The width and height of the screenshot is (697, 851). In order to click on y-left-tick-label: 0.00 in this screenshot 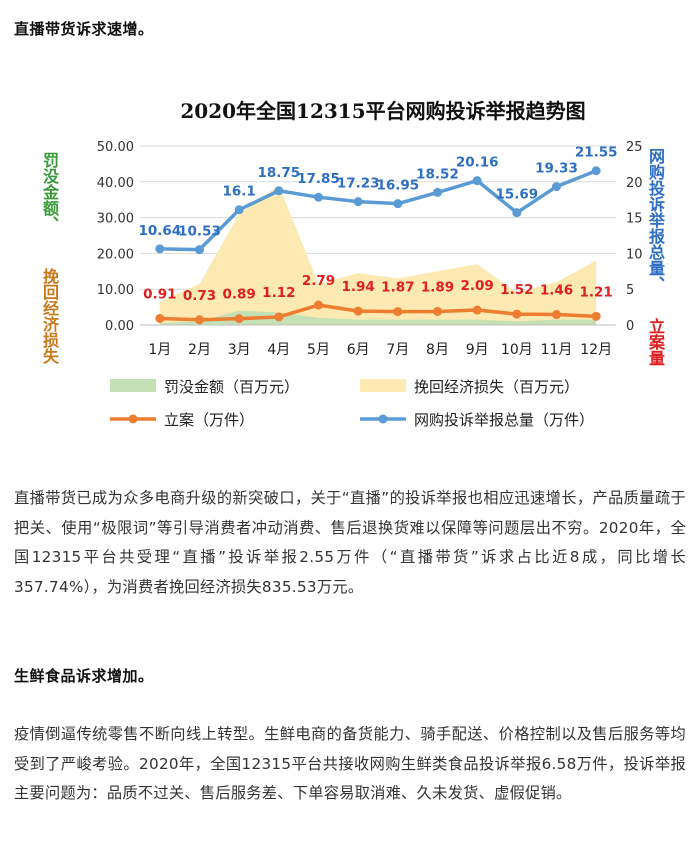, I will do `click(119, 326)`.